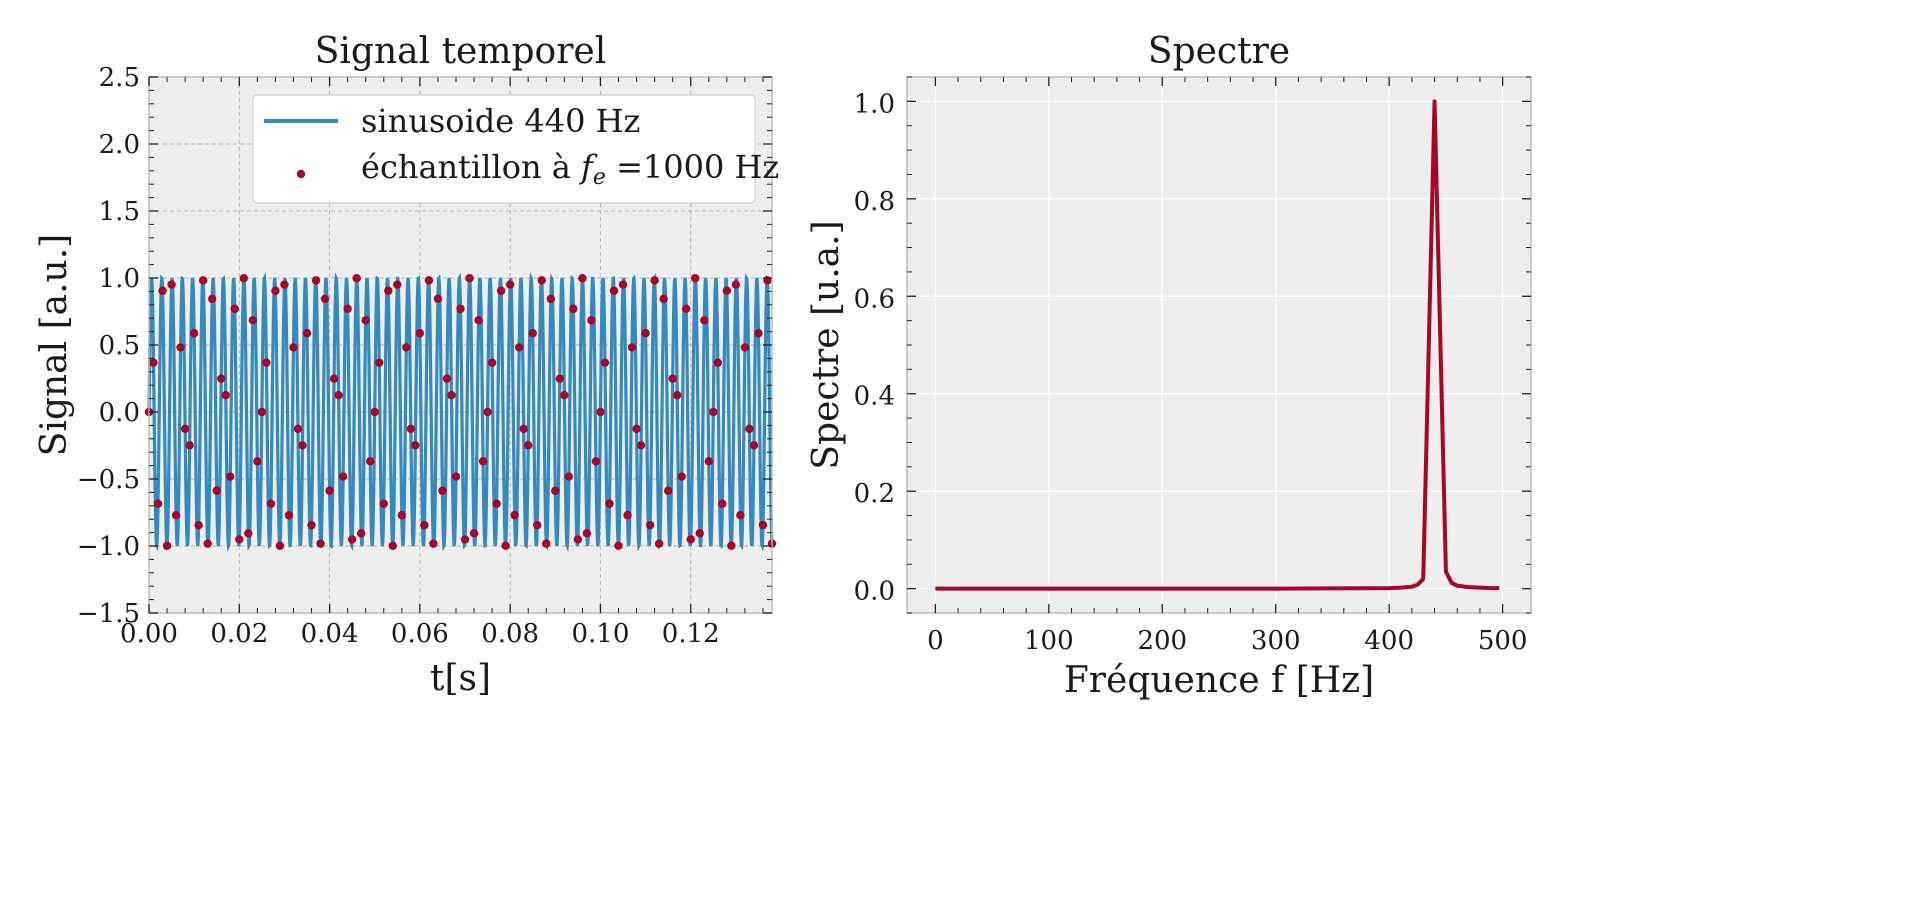 This screenshot has height=898, width=1907. Describe the element at coordinates (460, 51) in the screenshot. I see `left-chart-title: Signal temporel` at that location.